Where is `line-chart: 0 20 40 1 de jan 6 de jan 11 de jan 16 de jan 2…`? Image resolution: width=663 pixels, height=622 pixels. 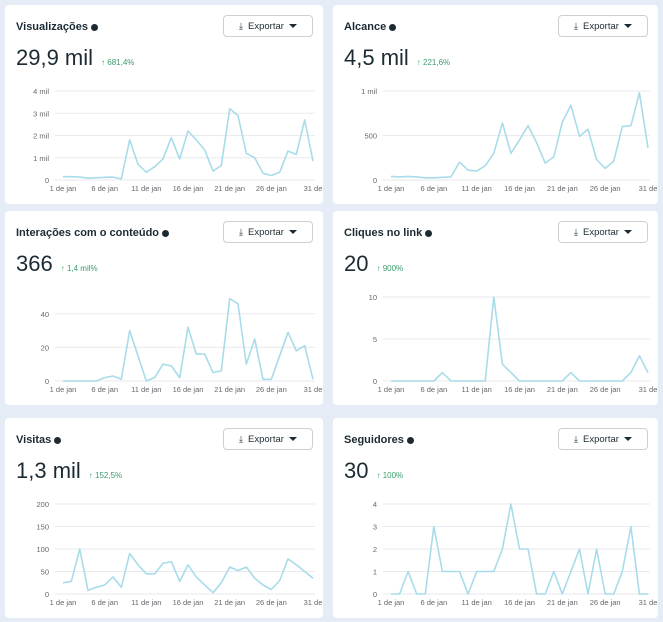 line-chart: 0 20 40 1 de jan 6 de jan 11 de jan 16 de jan 2… is located at coordinates (182, 345).